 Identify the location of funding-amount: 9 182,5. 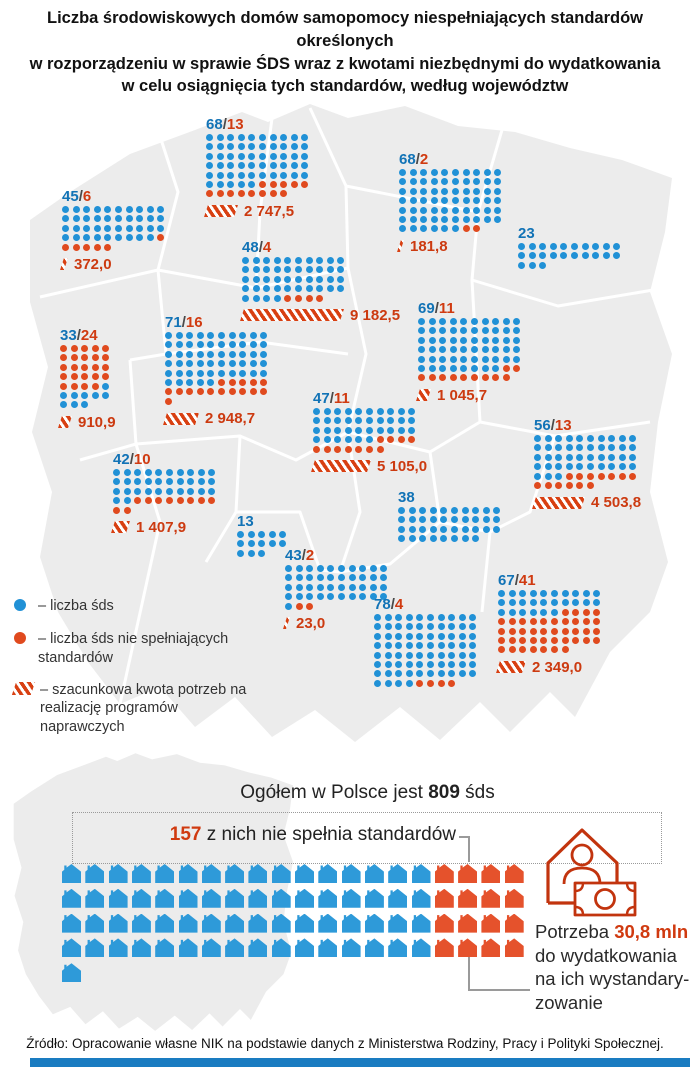
(375, 315).